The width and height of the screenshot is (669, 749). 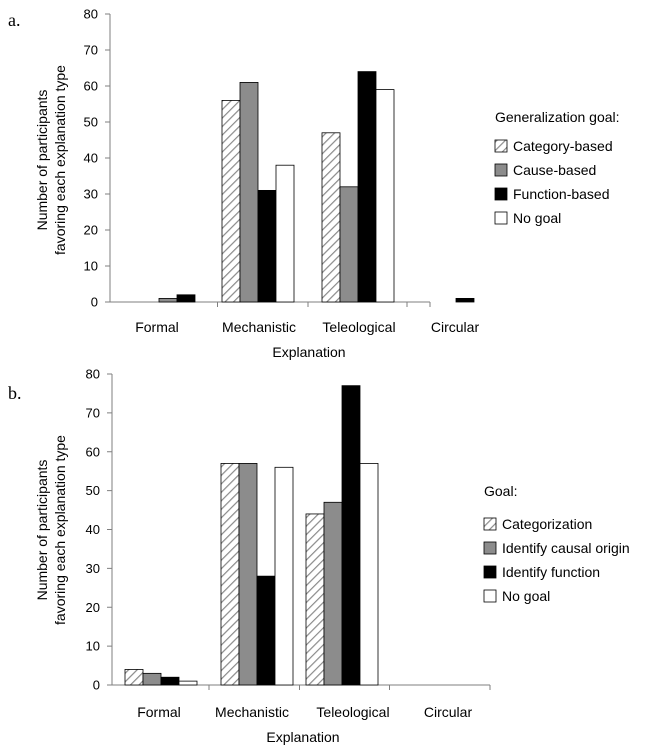 What do you see at coordinates (248, 574) in the screenshot?
I see `bar-mechanistic-identify-causal-origin` at bounding box center [248, 574].